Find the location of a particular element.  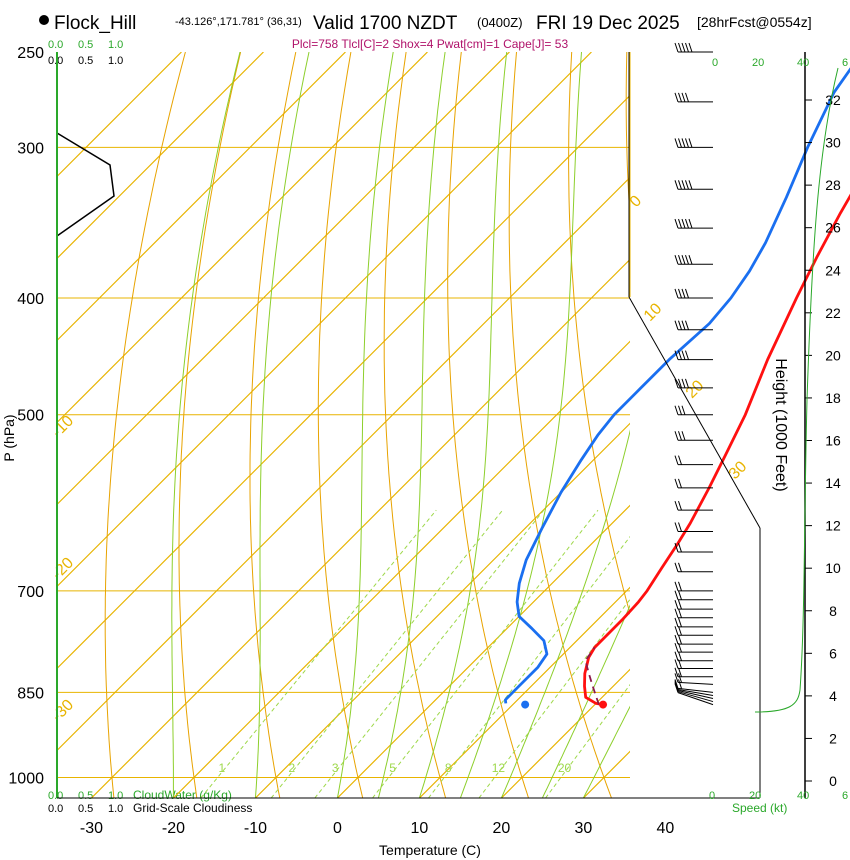

speed-axis-label: Speed (kt) is located at coordinates (759, 808).